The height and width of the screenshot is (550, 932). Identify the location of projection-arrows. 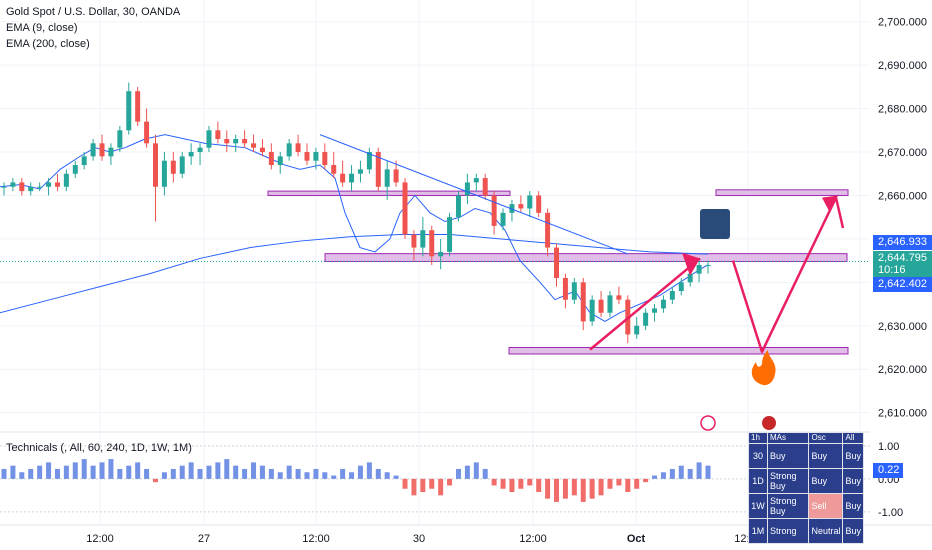
(717, 274).